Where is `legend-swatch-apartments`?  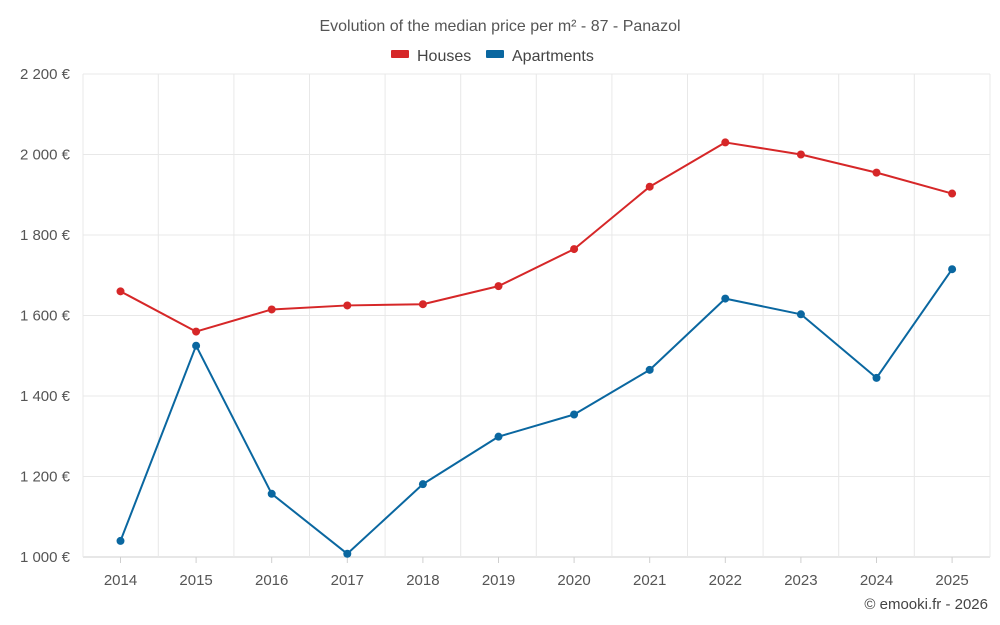
legend-swatch-apartments is located at coordinates (495, 54).